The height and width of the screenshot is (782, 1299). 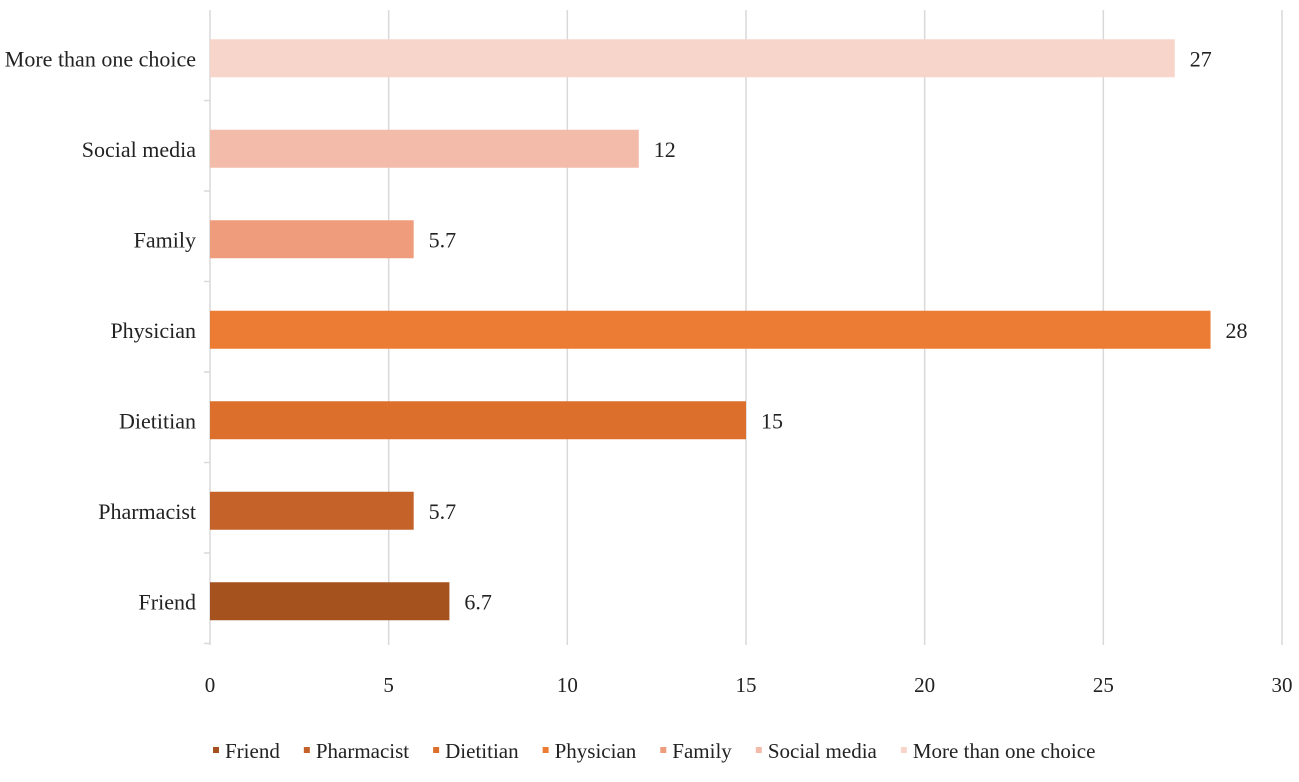 I want to click on legend-label: Family, so click(x=702, y=751).